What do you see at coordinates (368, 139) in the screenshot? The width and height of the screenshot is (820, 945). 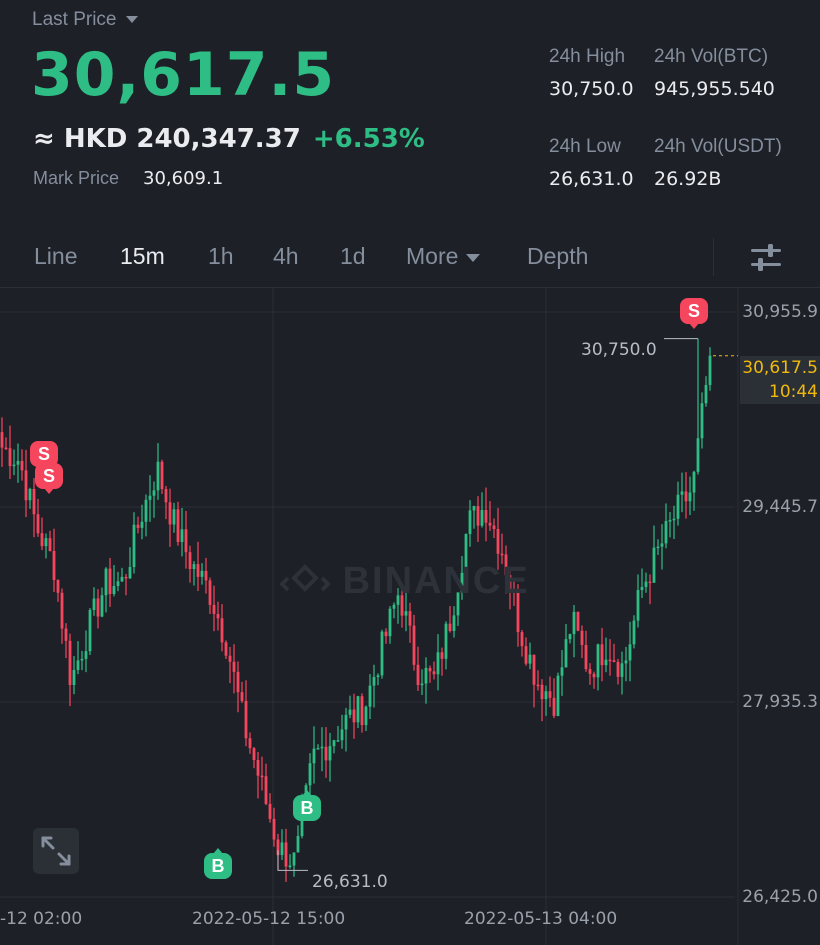 I see `change-percent: +6.53%` at bounding box center [368, 139].